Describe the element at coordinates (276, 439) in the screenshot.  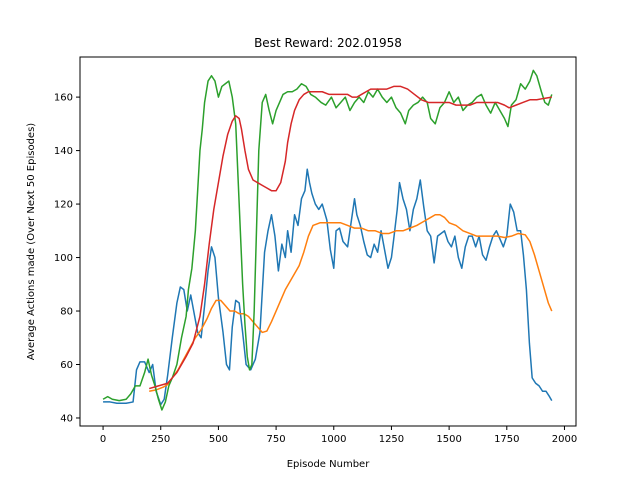
I see `x-tick-label: 750` at that location.